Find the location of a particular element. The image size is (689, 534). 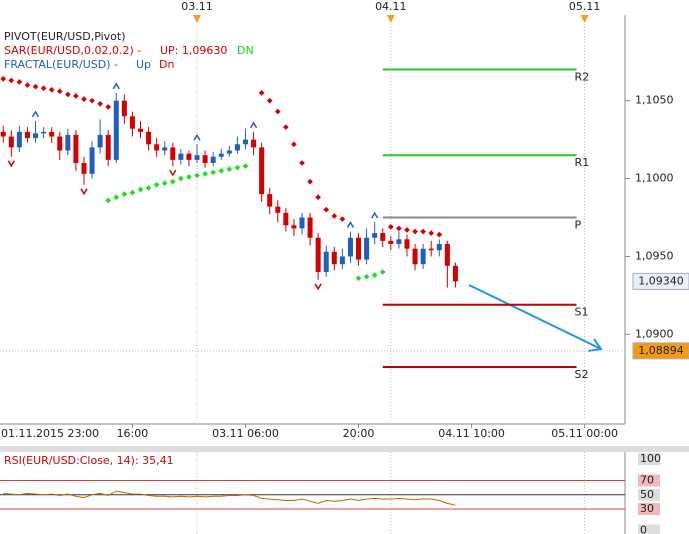

legend-sar-dn: DN is located at coordinates (245, 50).